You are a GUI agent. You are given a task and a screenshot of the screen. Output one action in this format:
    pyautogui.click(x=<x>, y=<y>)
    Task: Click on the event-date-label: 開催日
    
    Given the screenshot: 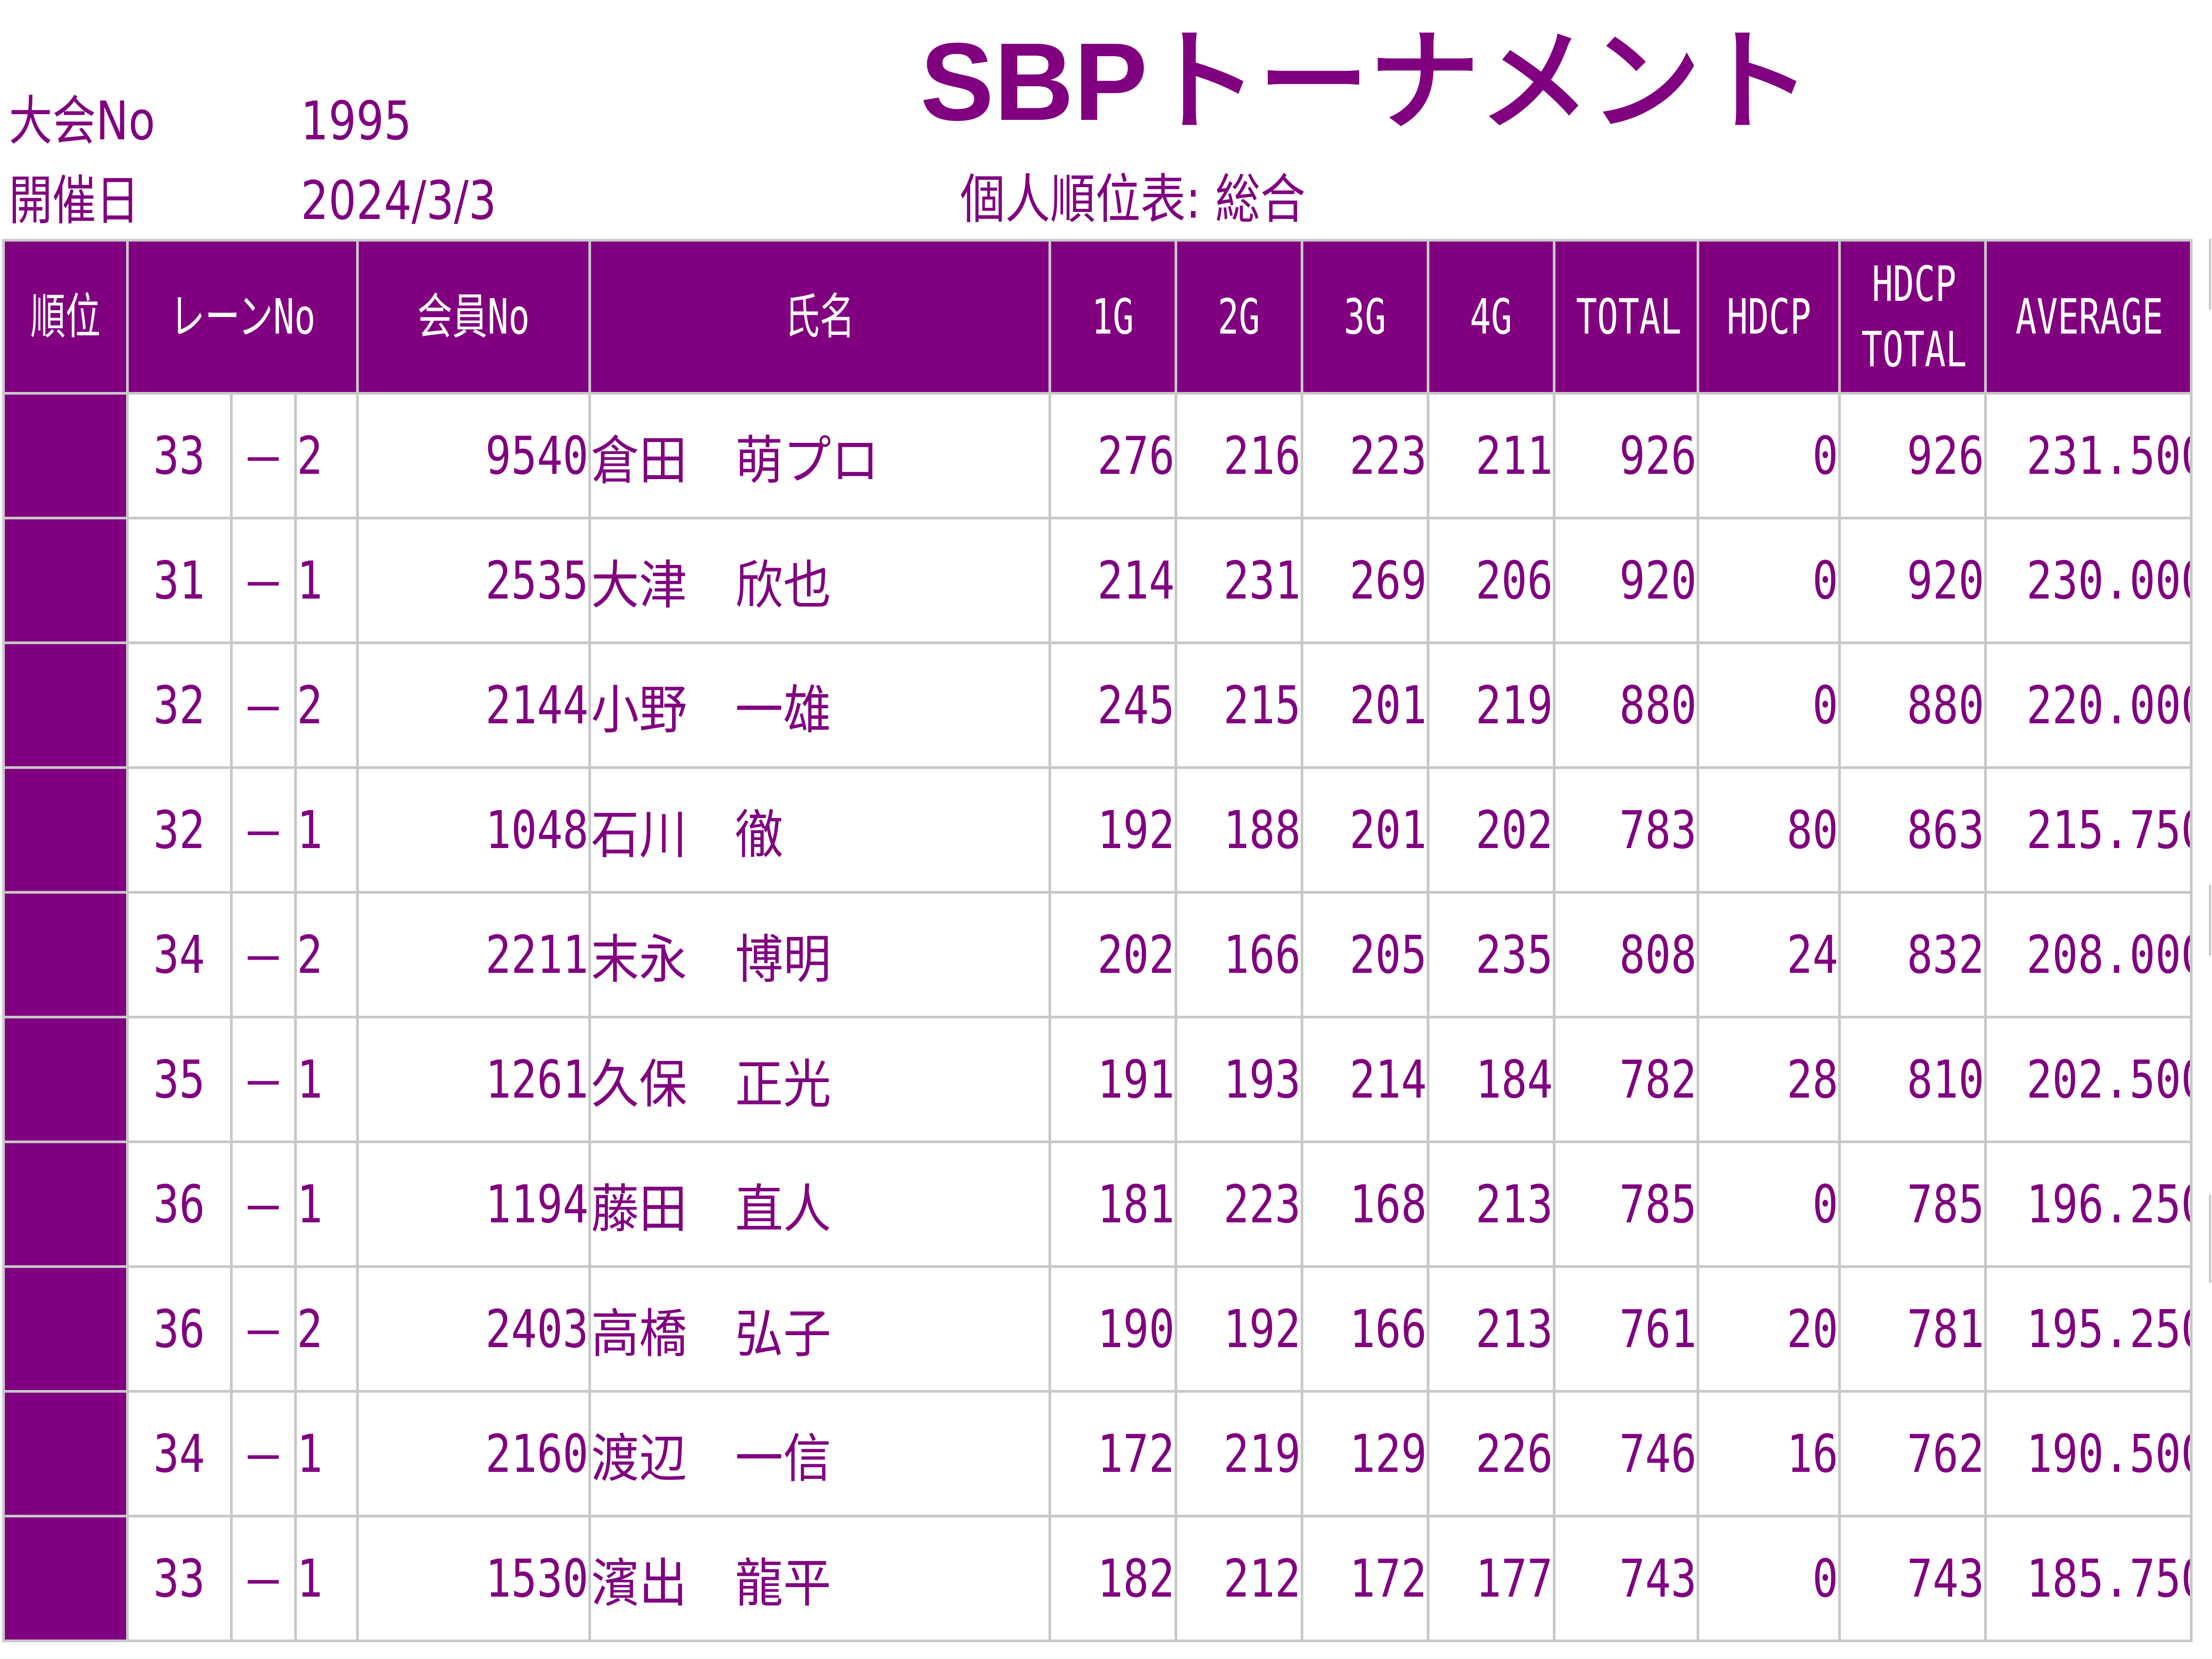 What is the action you would take?
    pyautogui.click(x=75, y=201)
    